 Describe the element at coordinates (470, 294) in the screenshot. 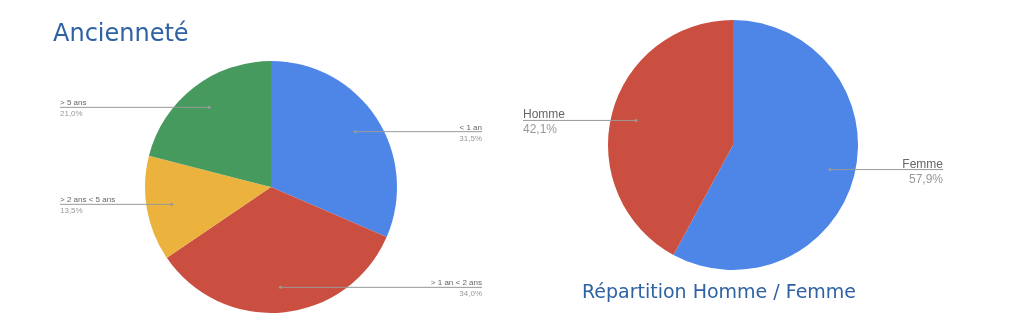

I see `data-label: 34,0%` at that location.